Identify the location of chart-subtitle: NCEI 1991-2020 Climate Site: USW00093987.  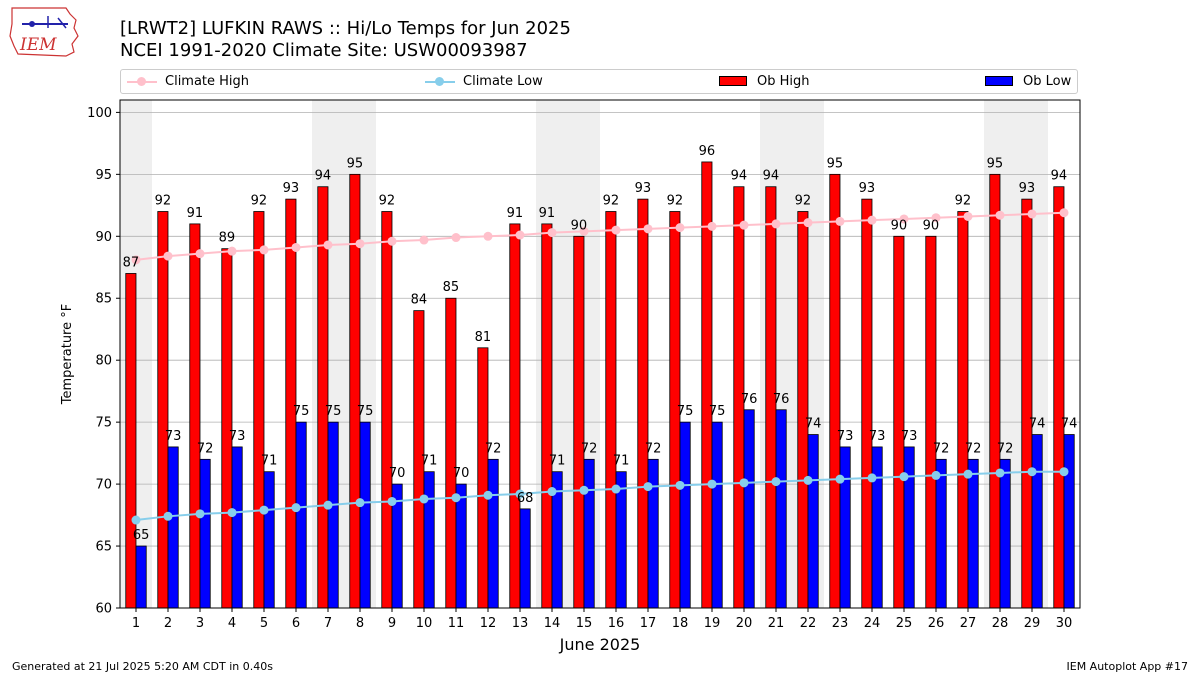
(324, 50).